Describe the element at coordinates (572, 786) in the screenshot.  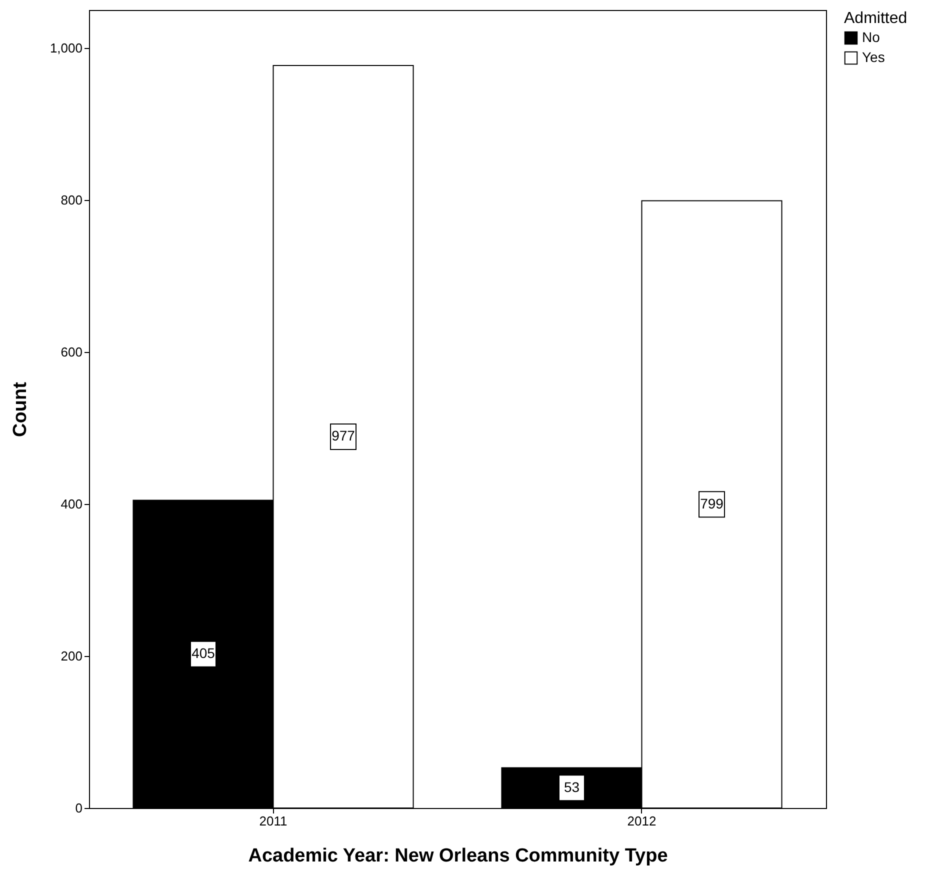
I see `data-label: 53` at that location.